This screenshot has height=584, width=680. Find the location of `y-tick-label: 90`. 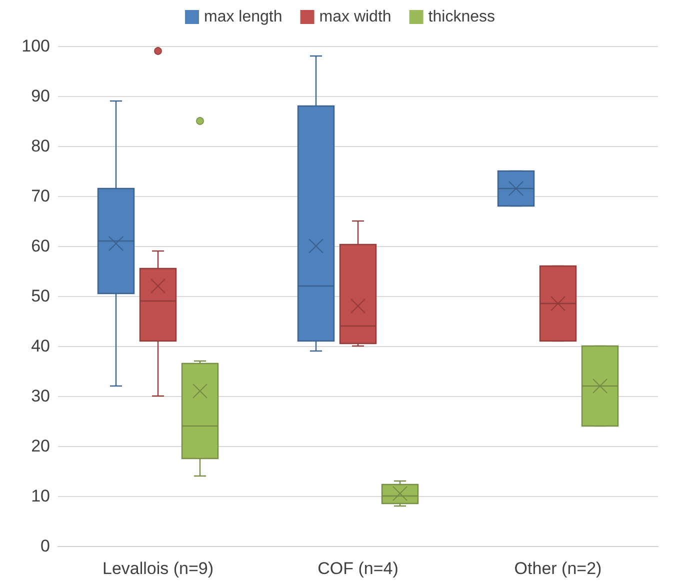

y-tick-label: 90 is located at coordinates (40, 96).